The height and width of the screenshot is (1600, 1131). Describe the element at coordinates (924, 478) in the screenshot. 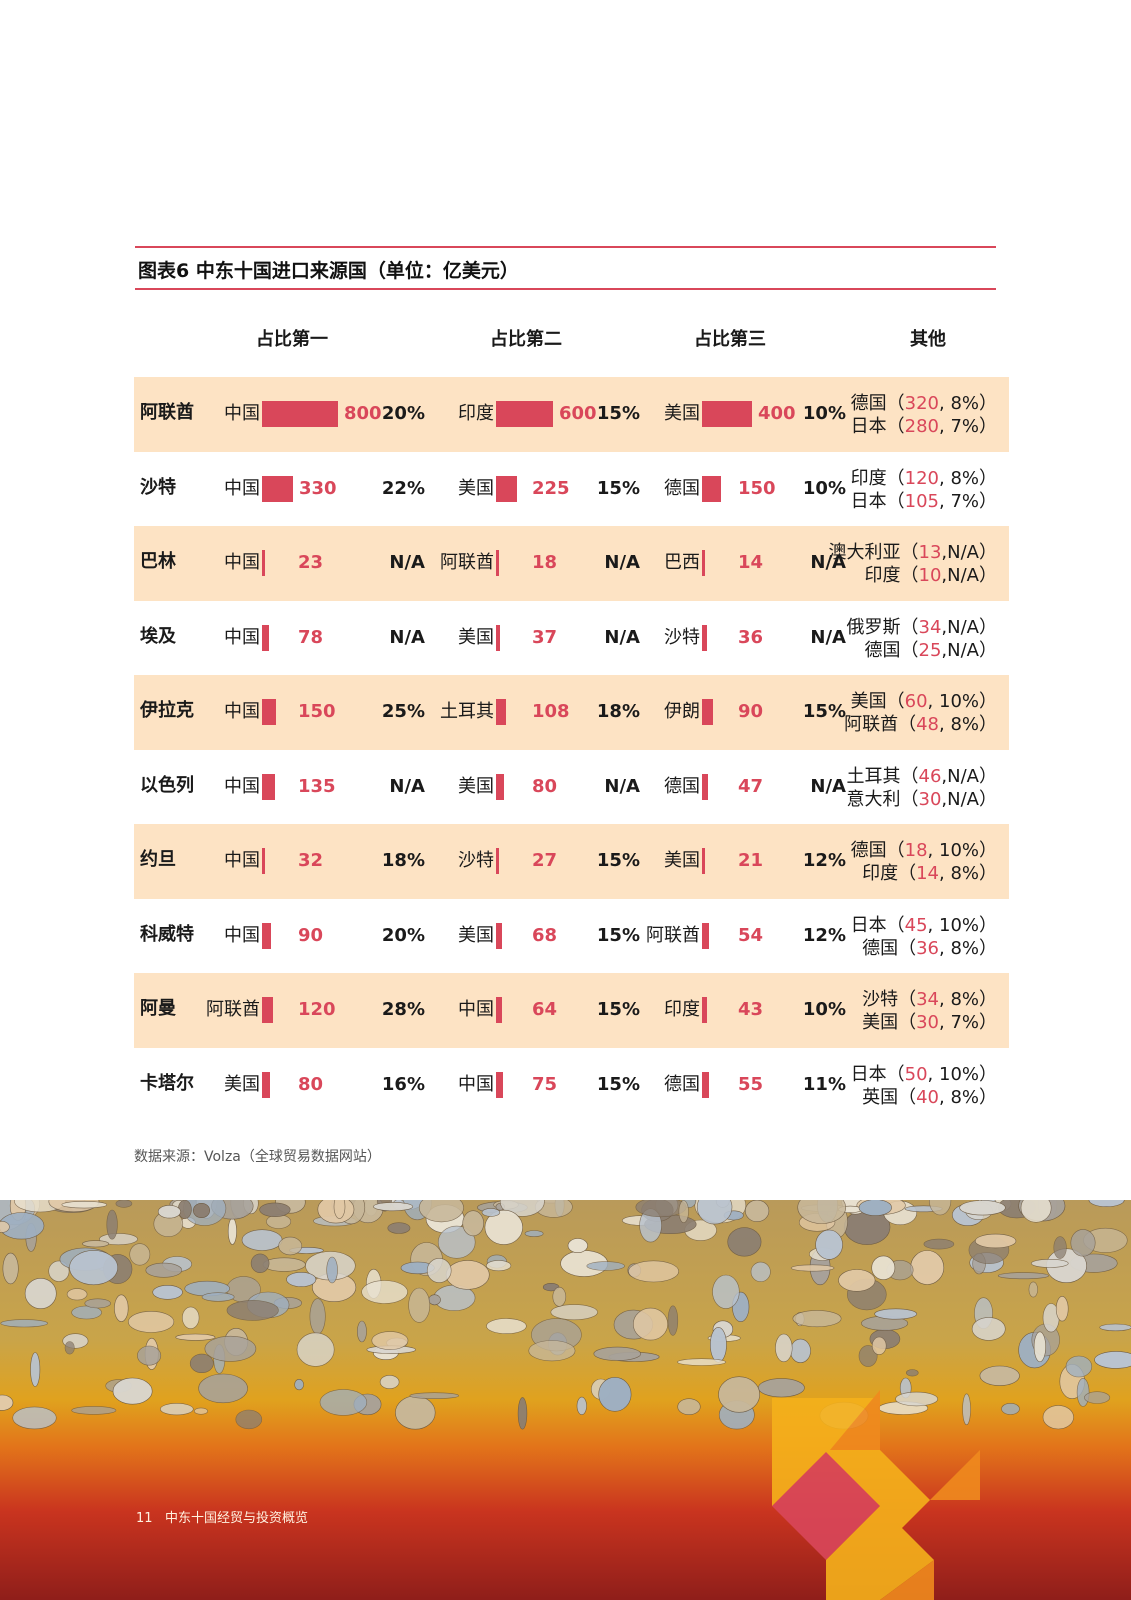

I see `others-line: 印度（120, 8%）` at that location.